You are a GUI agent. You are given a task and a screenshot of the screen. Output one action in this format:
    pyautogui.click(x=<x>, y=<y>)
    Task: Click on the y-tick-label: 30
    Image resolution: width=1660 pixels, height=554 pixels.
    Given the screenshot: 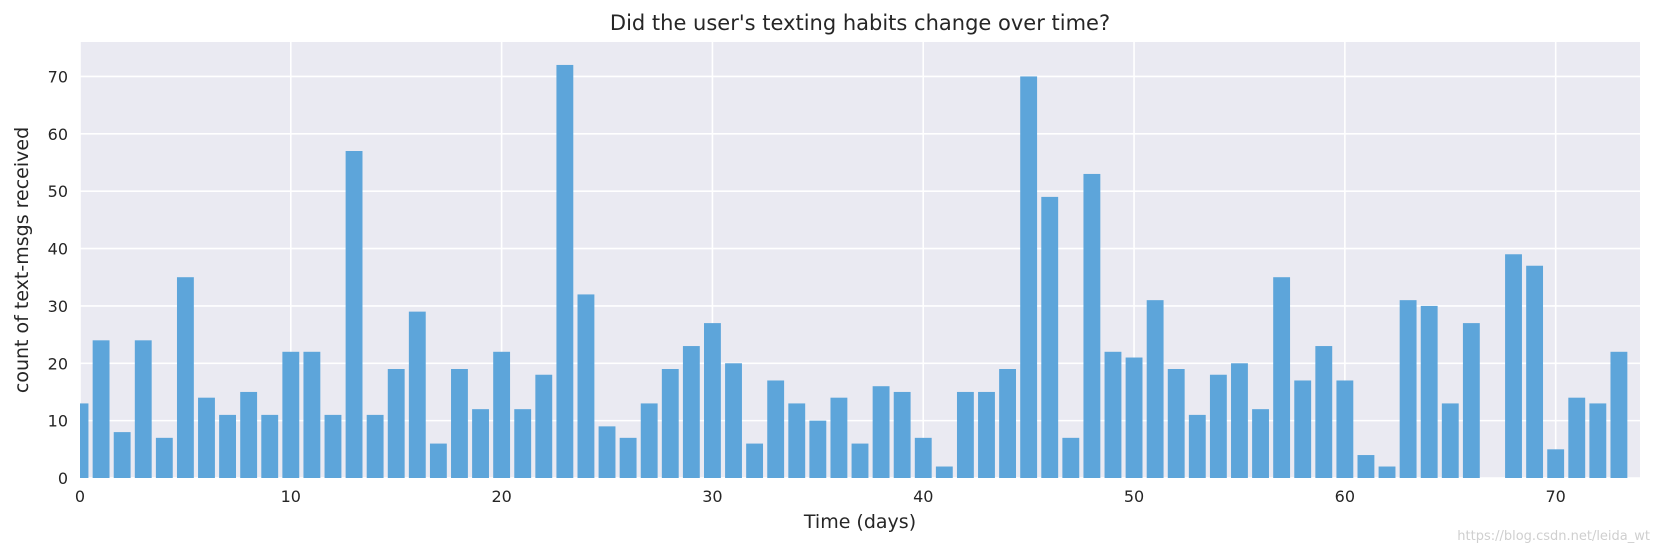 What is the action you would take?
    pyautogui.click(x=58, y=306)
    